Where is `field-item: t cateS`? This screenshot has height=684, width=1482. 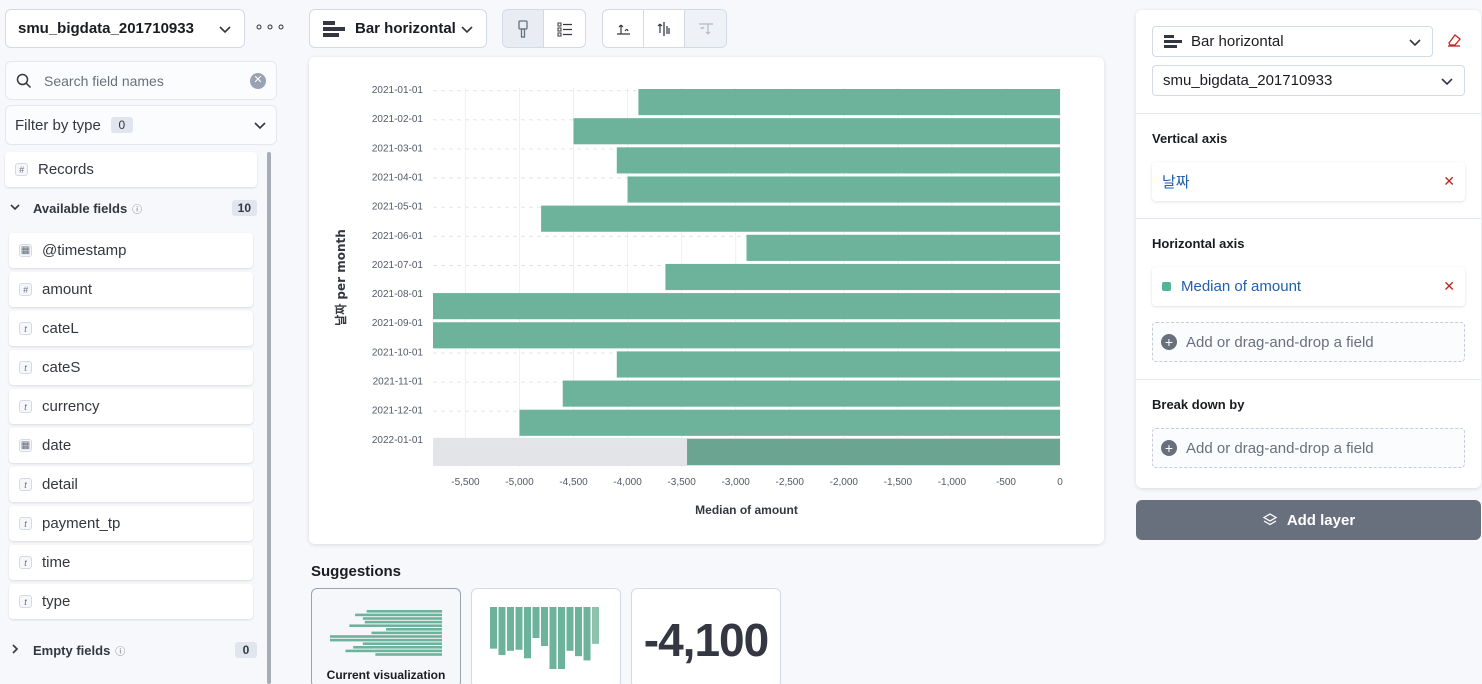
field-item: t cateS is located at coordinates (131, 367).